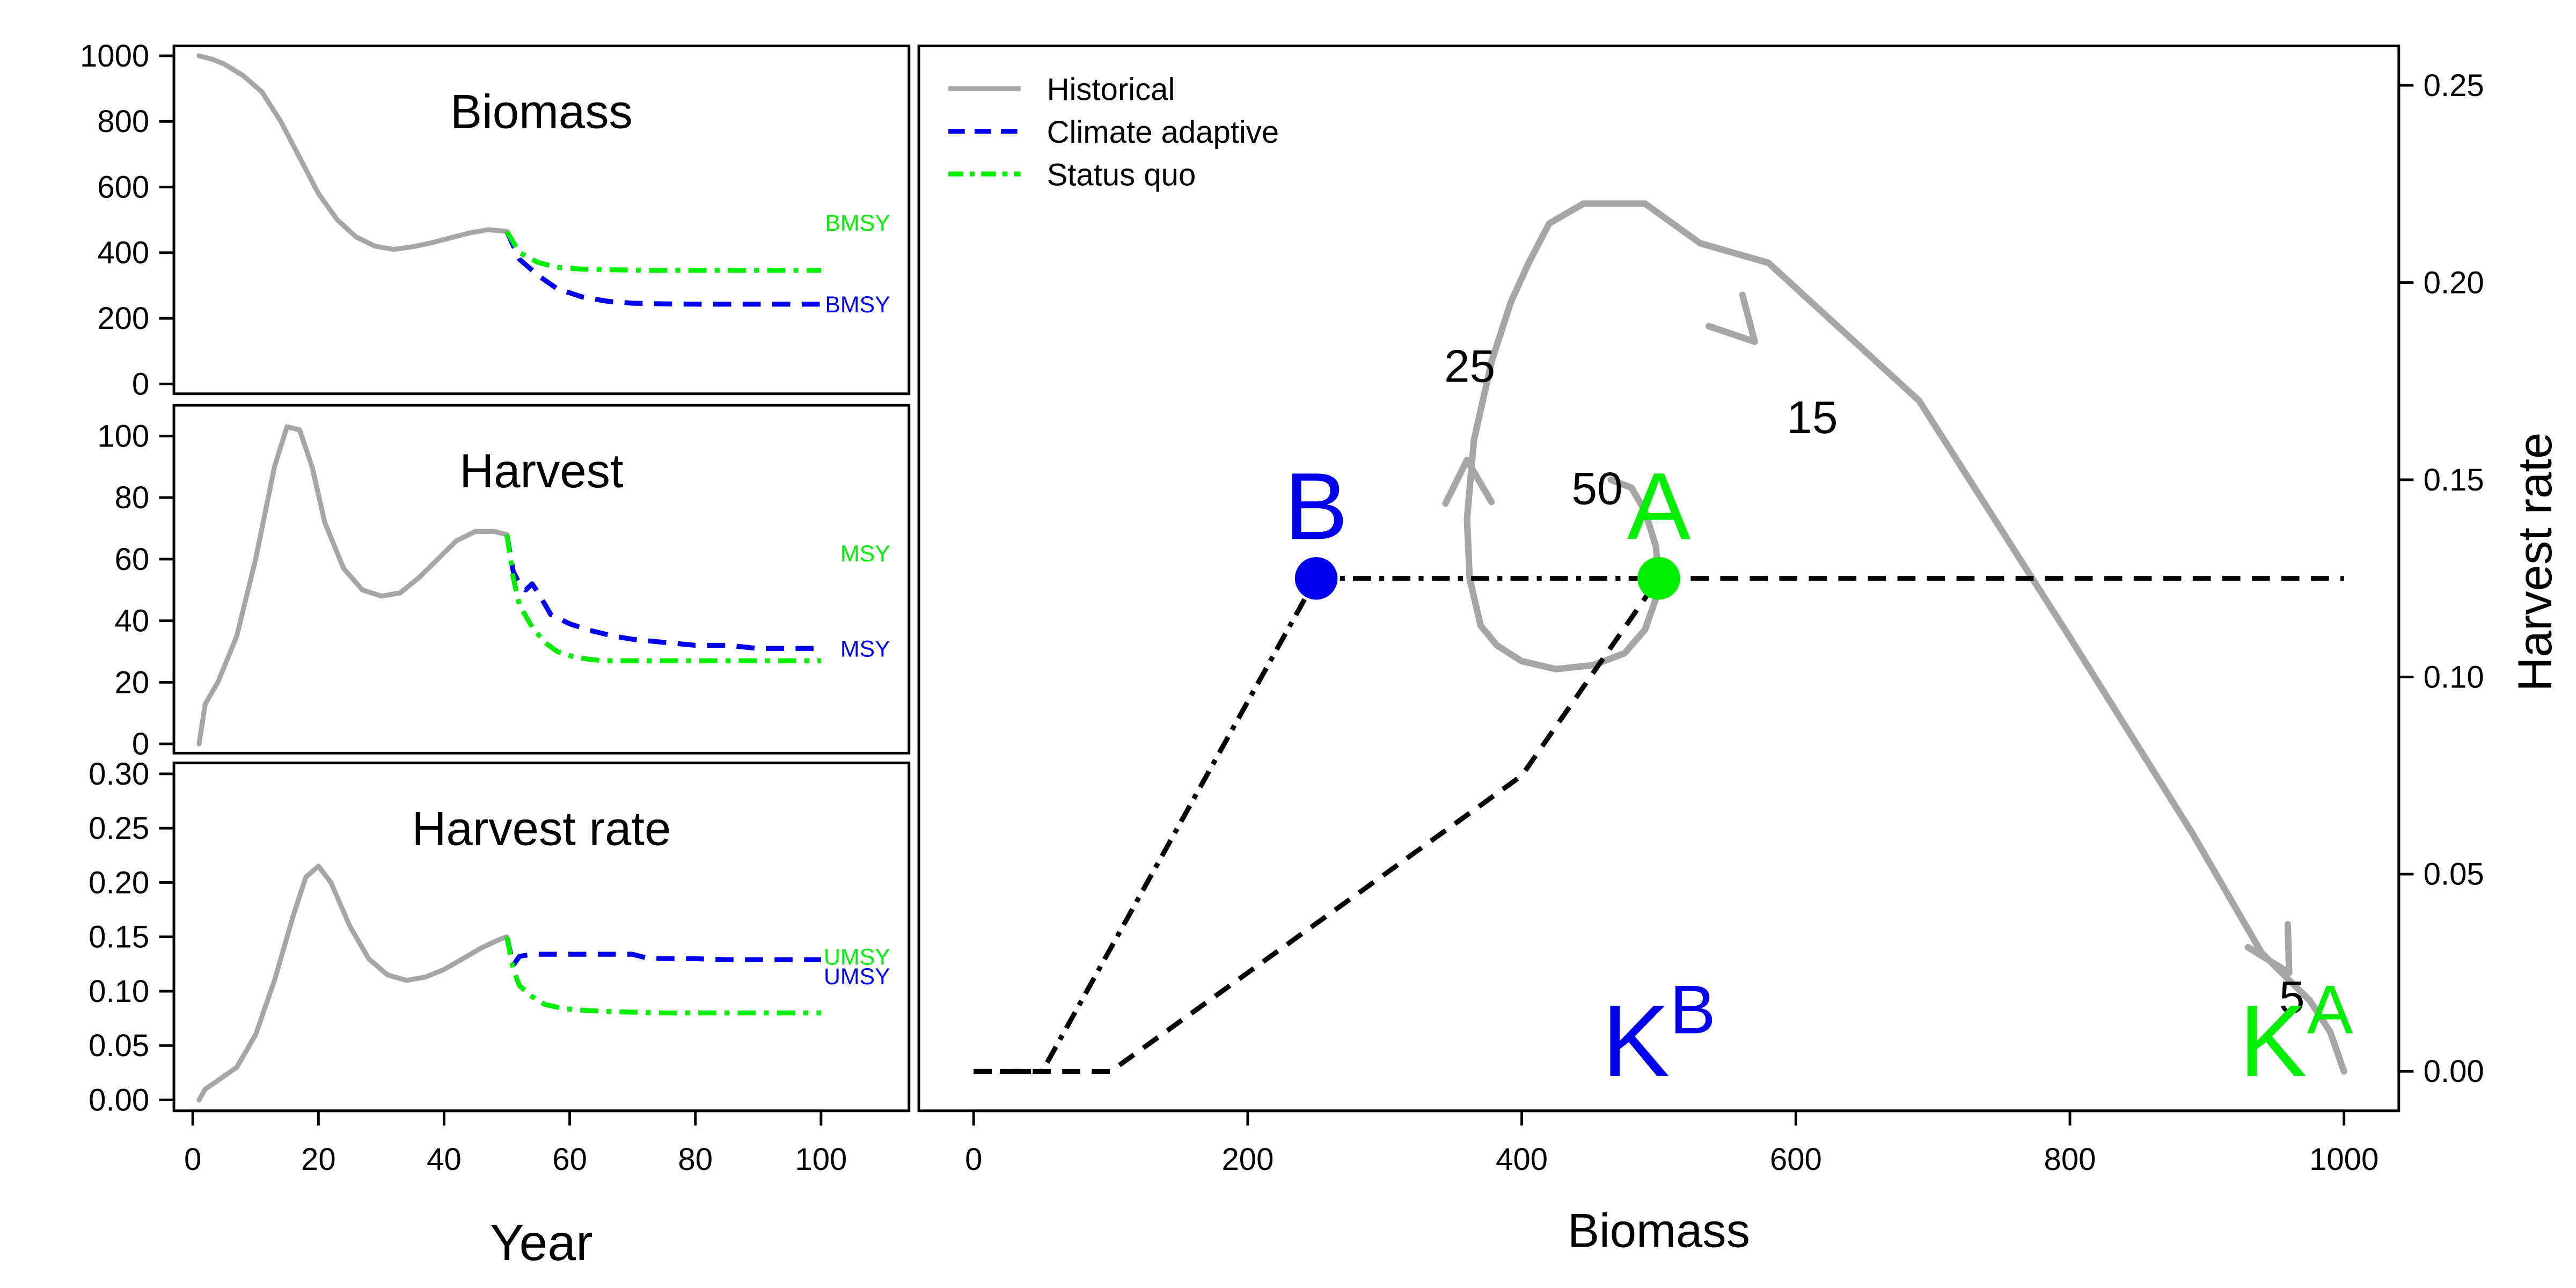 The image size is (2576, 1288). I want to click on legend-label: Status quo, so click(1121, 174).